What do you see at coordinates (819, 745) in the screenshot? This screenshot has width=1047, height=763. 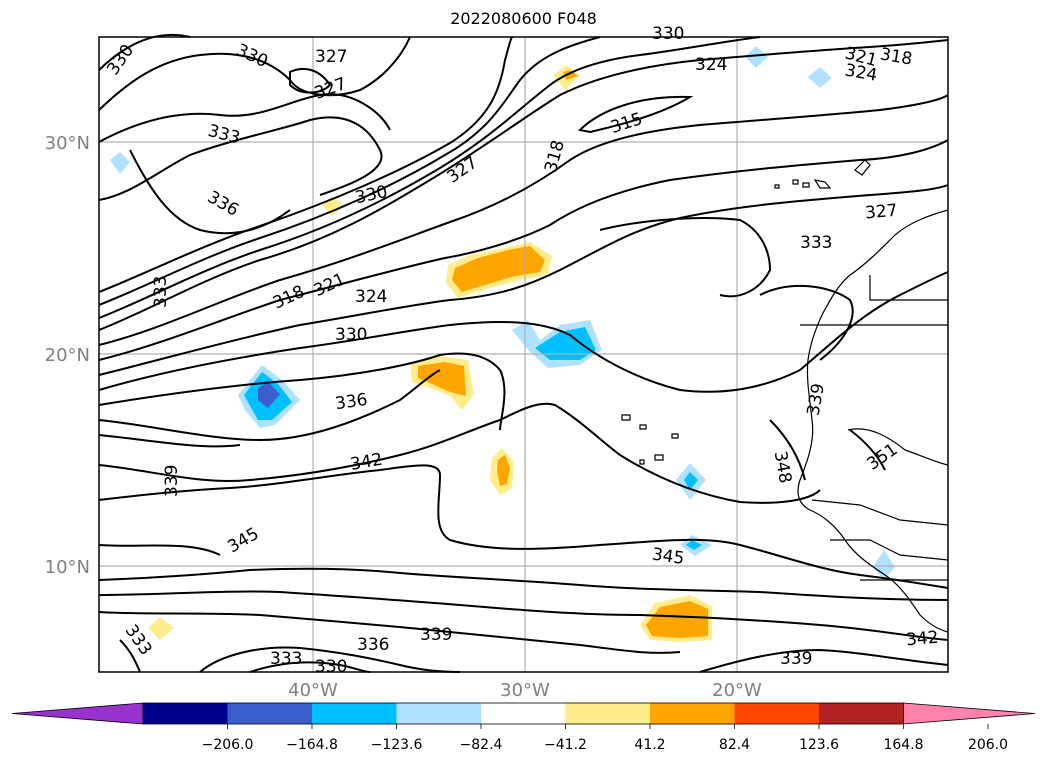 I see `colorbar-tick-label: 123.6` at bounding box center [819, 745].